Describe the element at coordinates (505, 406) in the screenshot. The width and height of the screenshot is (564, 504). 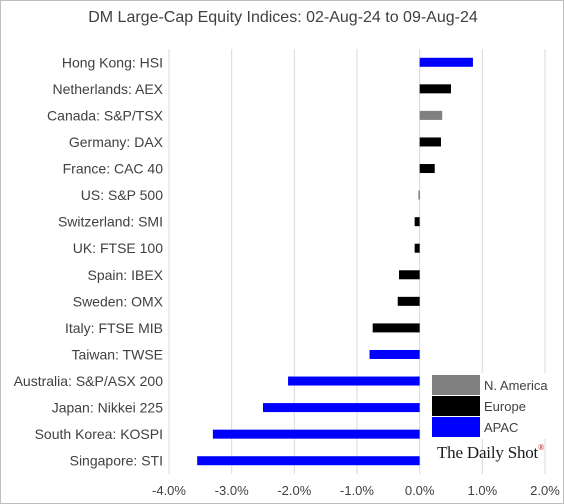
I see `legend-label-europe: Europe` at that location.